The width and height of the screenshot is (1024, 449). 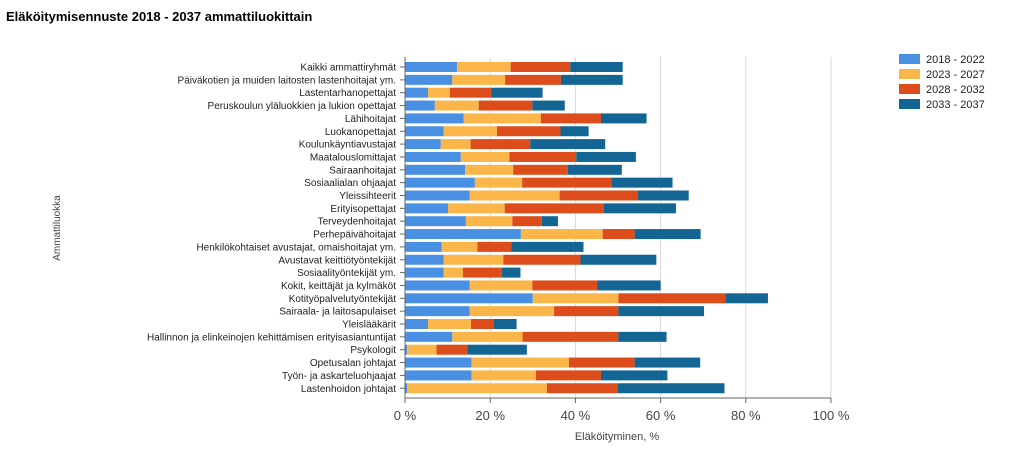 I want to click on category-label: Sosiaalialan ohjaajat, so click(x=350, y=183).